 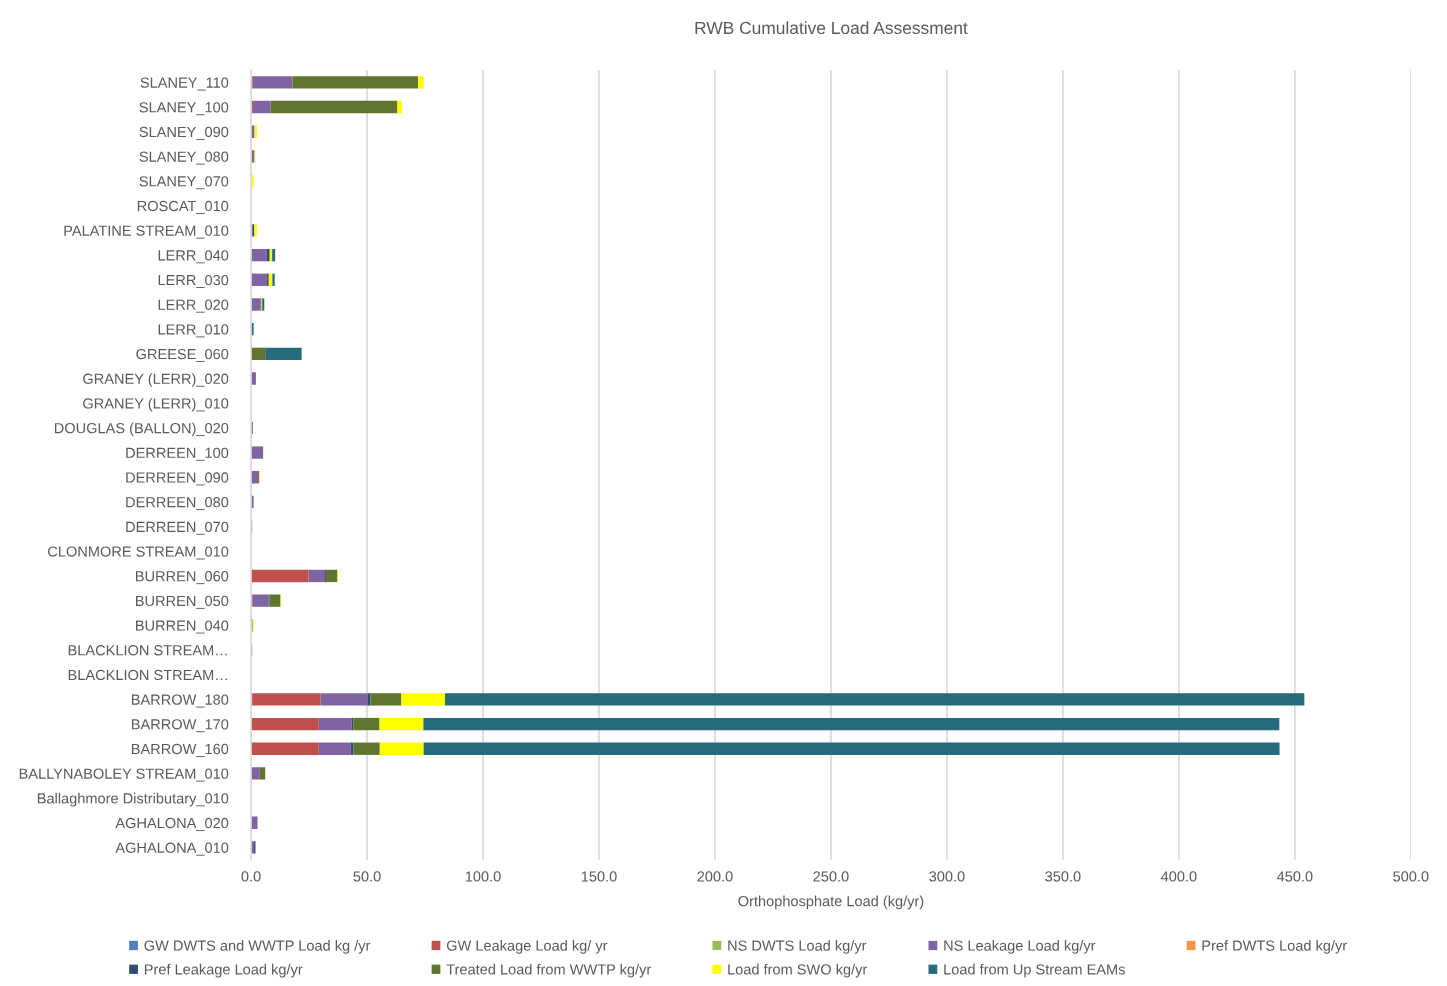 What do you see at coordinates (177, 528) in the screenshot?
I see `y-tick-label: DERREEN_070` at bounding box center [177, 528].